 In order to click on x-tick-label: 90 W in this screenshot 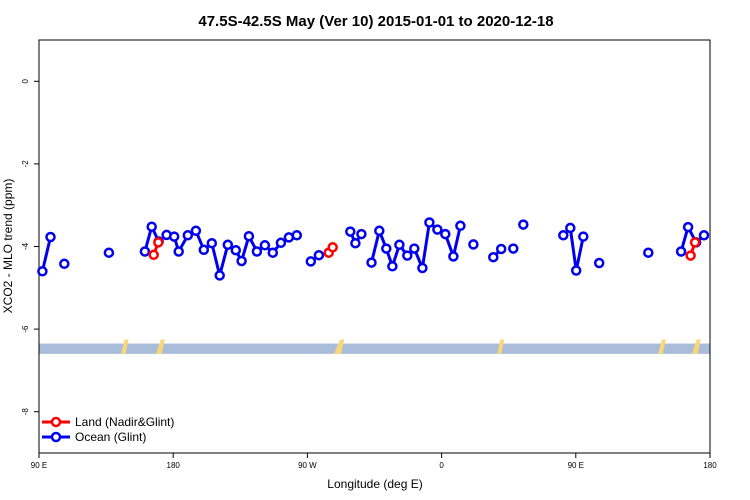, I will do `click(307, 465)`.